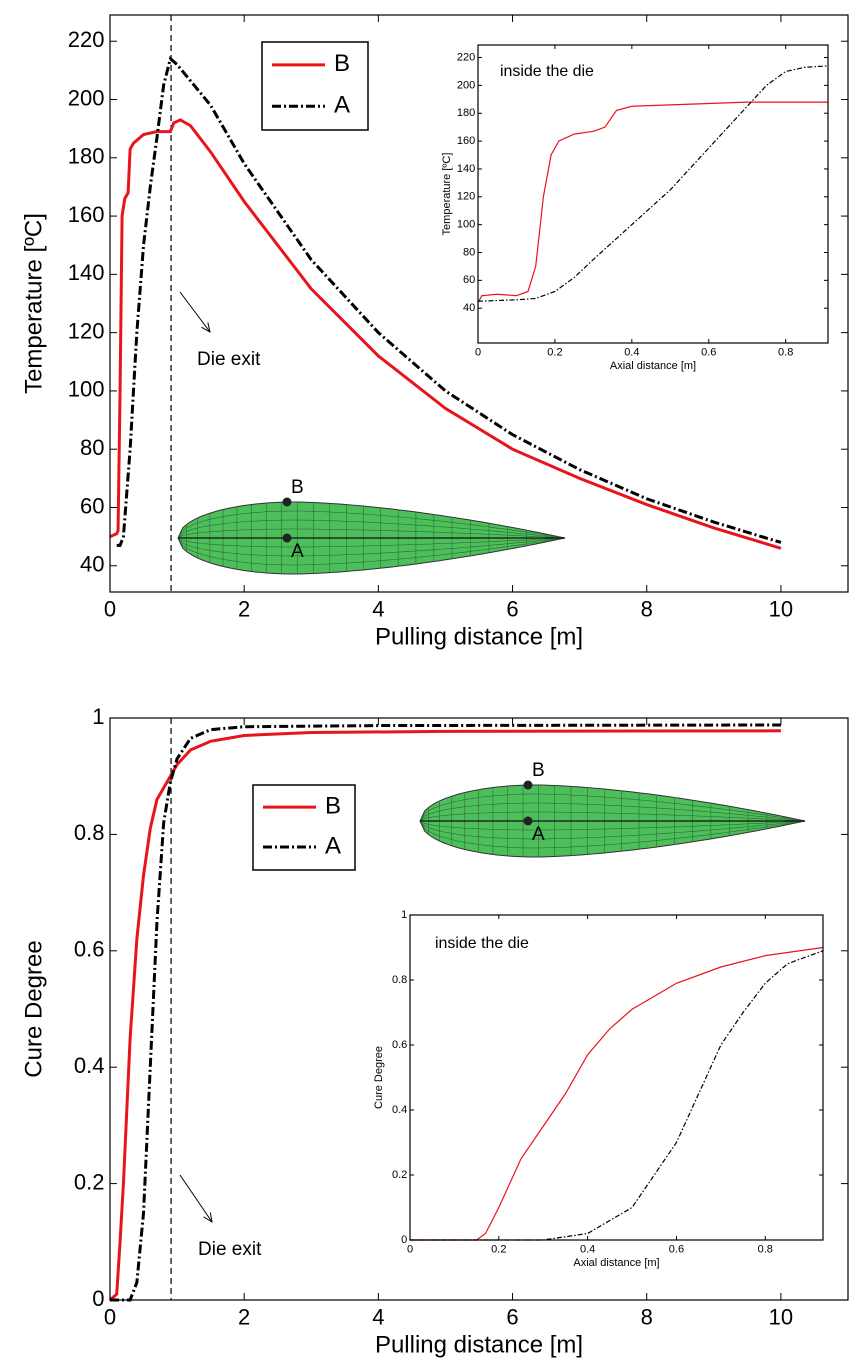 The image size is (850, 1369). I want to click on arrow, so click(195, 1198).